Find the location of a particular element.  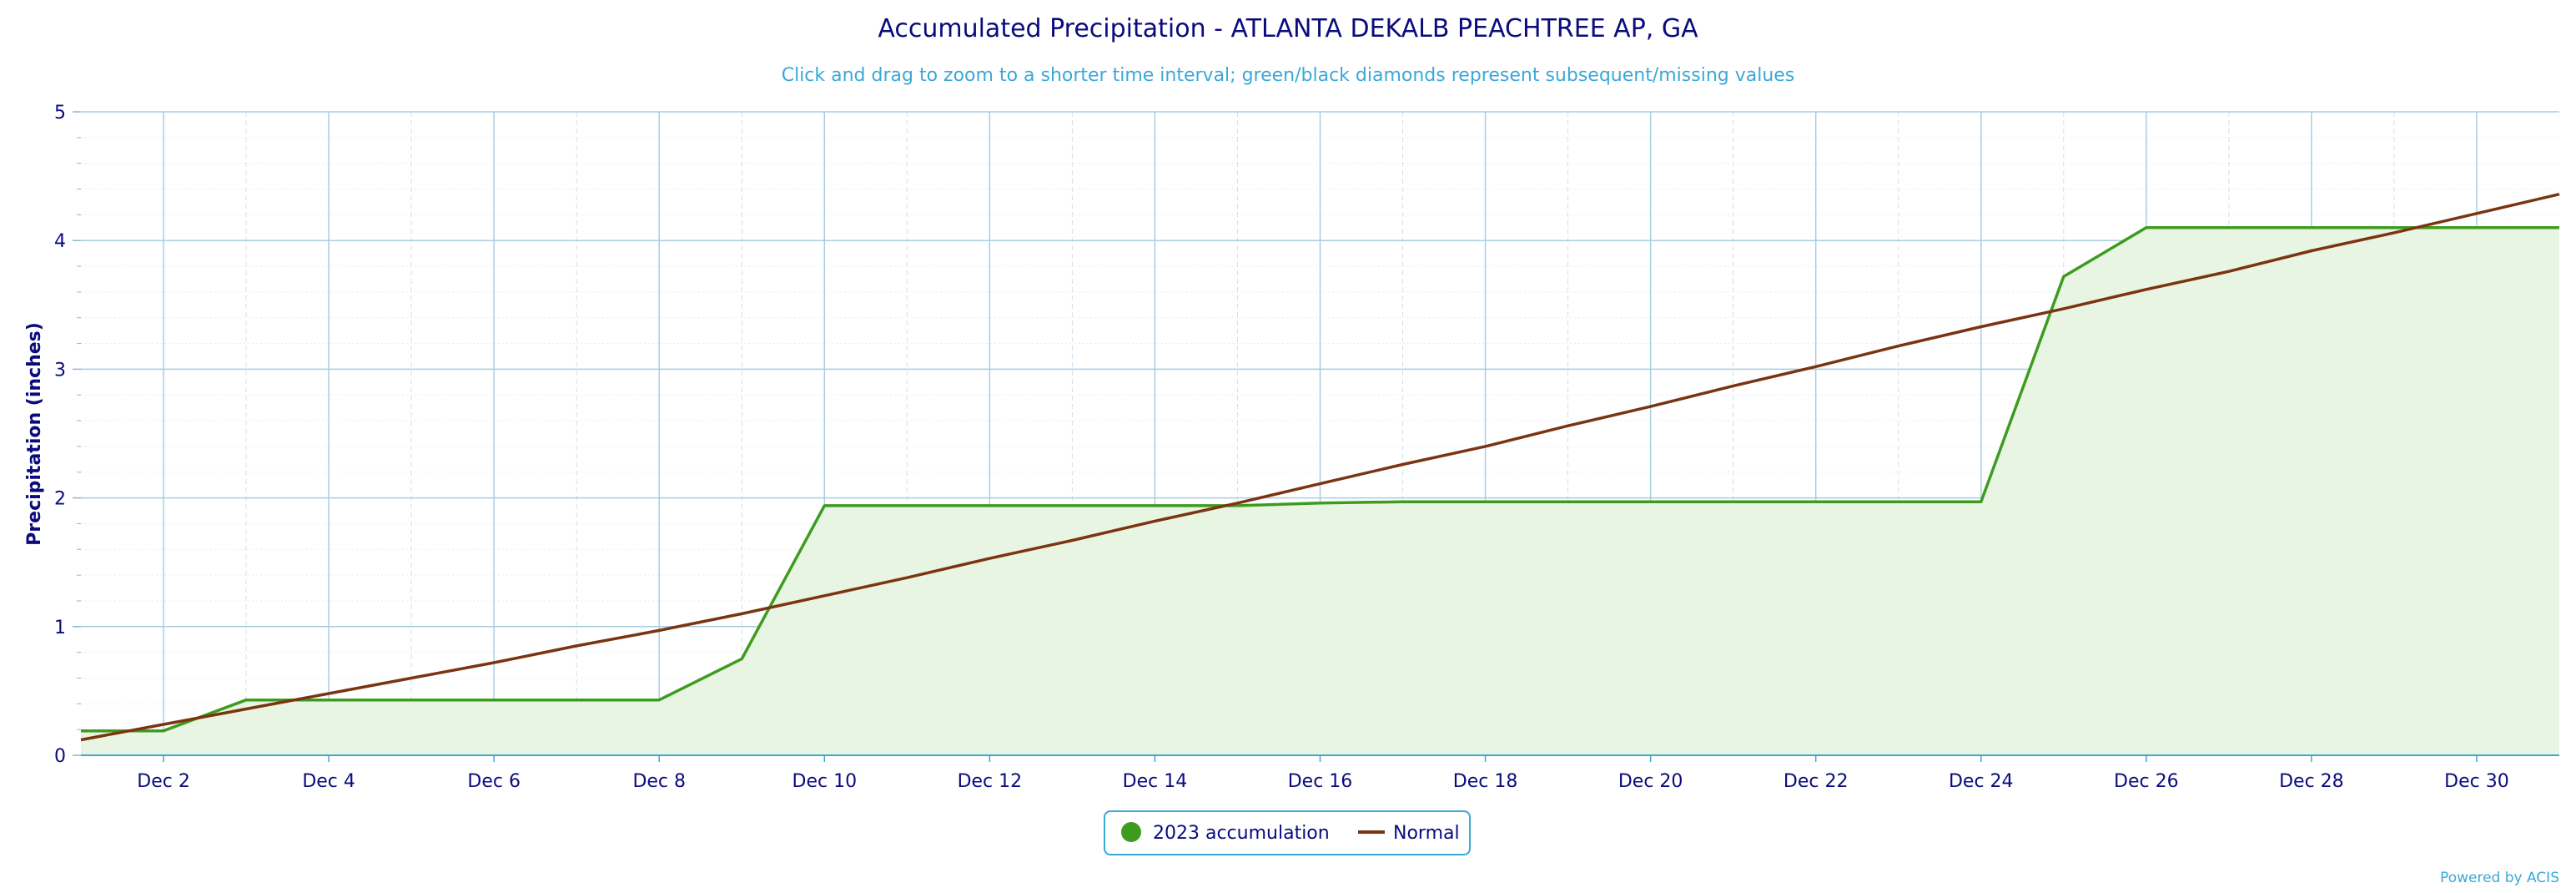

y-tick-label: 5 is located at coordinates (60, 113).